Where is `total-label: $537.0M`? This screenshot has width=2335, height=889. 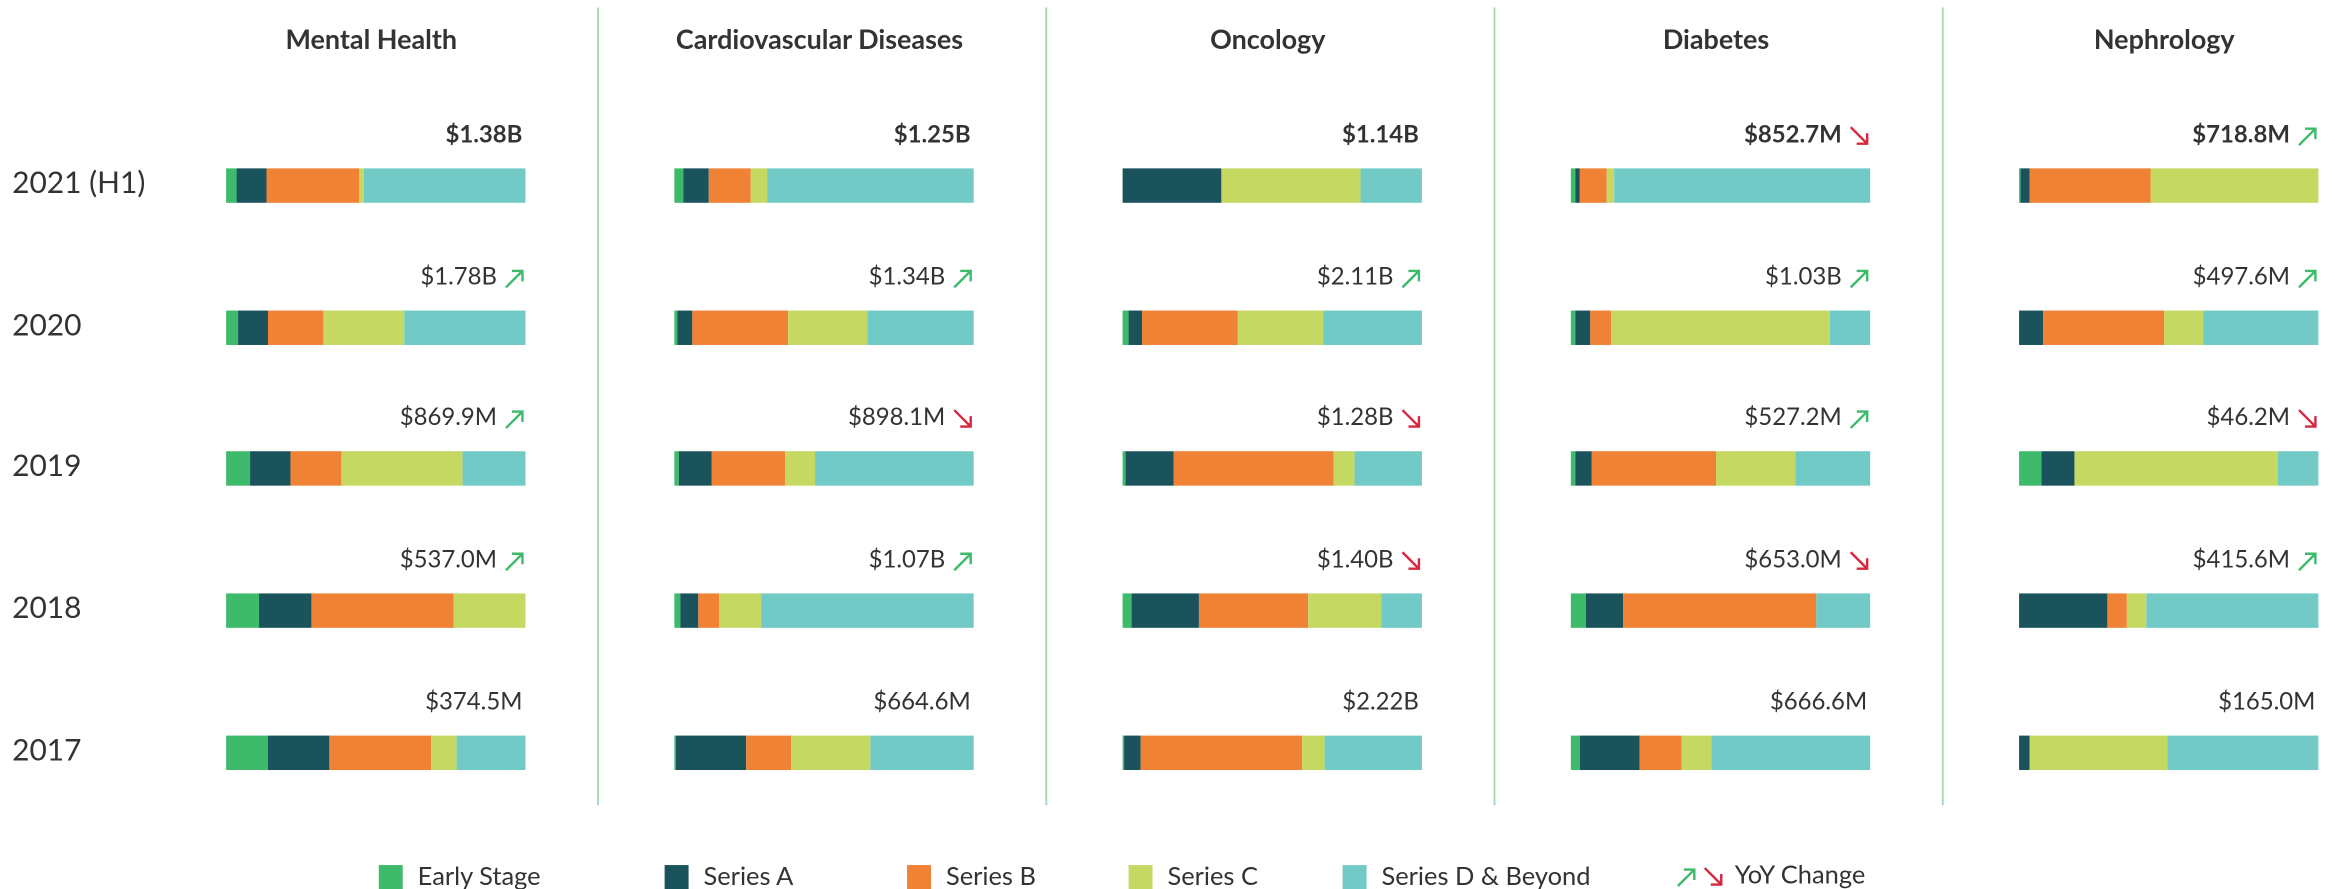
total-label: $537.0M is located at coordinates (448, 558).